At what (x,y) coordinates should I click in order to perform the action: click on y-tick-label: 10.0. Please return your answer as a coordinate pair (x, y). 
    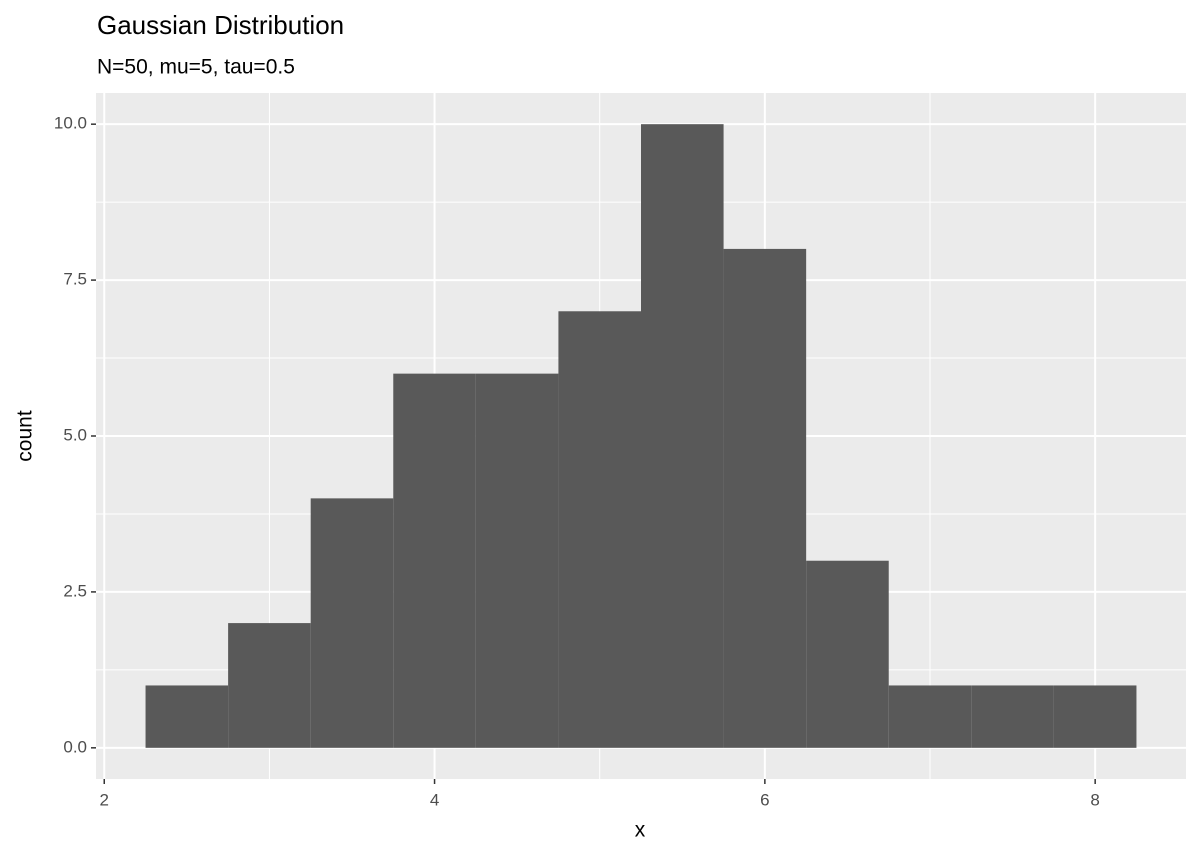
    Looking at the image, I should click on (70, 123).